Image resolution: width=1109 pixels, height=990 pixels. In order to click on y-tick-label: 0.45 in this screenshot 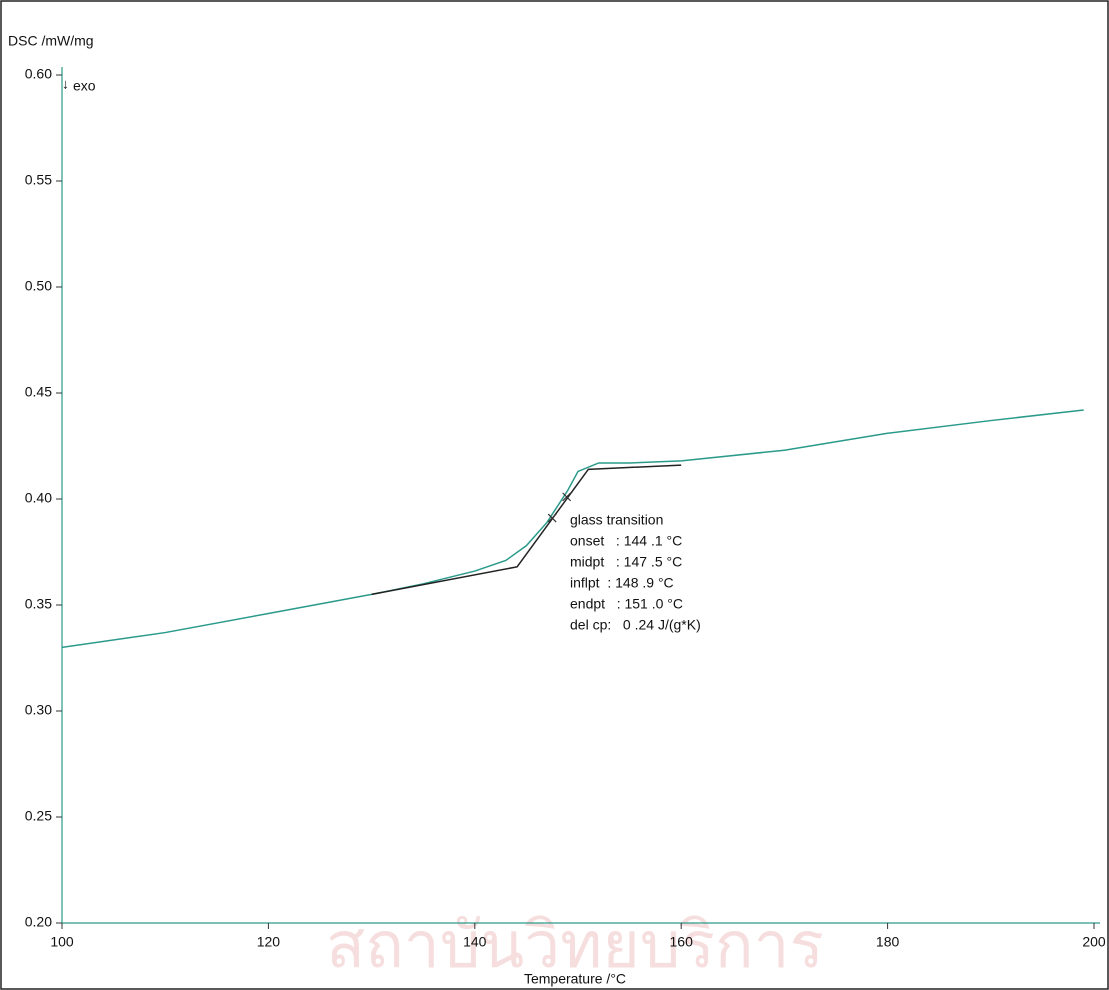, I will do `click(38, 392)`.